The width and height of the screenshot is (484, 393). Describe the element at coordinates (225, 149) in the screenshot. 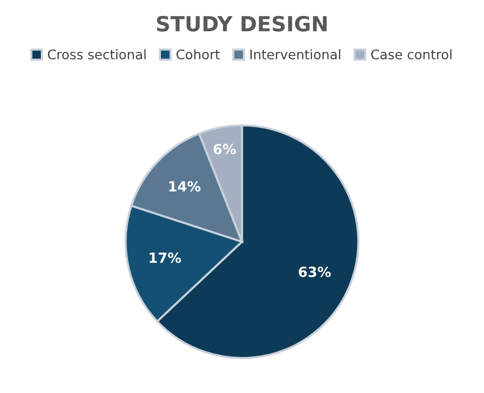

I see `data-label: 6%` at that location.